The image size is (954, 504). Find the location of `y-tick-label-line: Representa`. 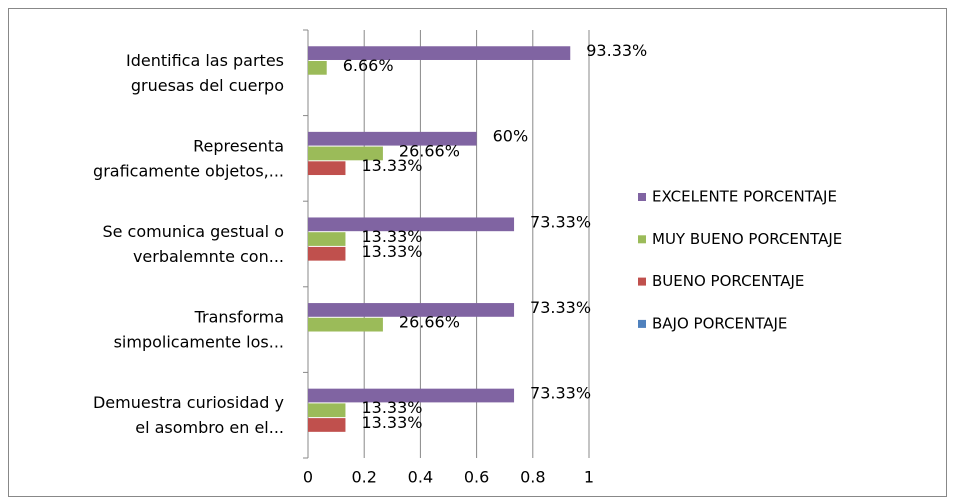

y-tick-label-line: Representa is located at coordinates (238, 145).